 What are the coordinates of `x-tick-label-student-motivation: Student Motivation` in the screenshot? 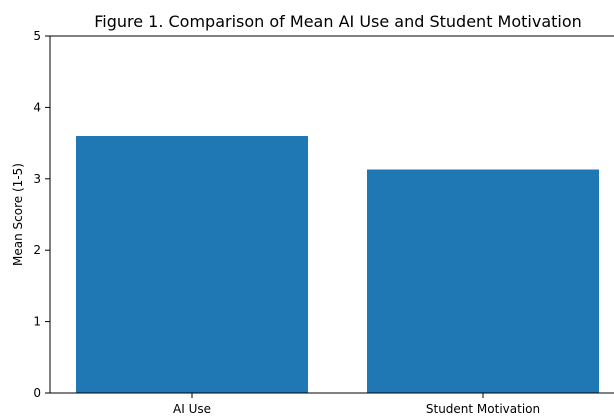 It's located at (483, 409).